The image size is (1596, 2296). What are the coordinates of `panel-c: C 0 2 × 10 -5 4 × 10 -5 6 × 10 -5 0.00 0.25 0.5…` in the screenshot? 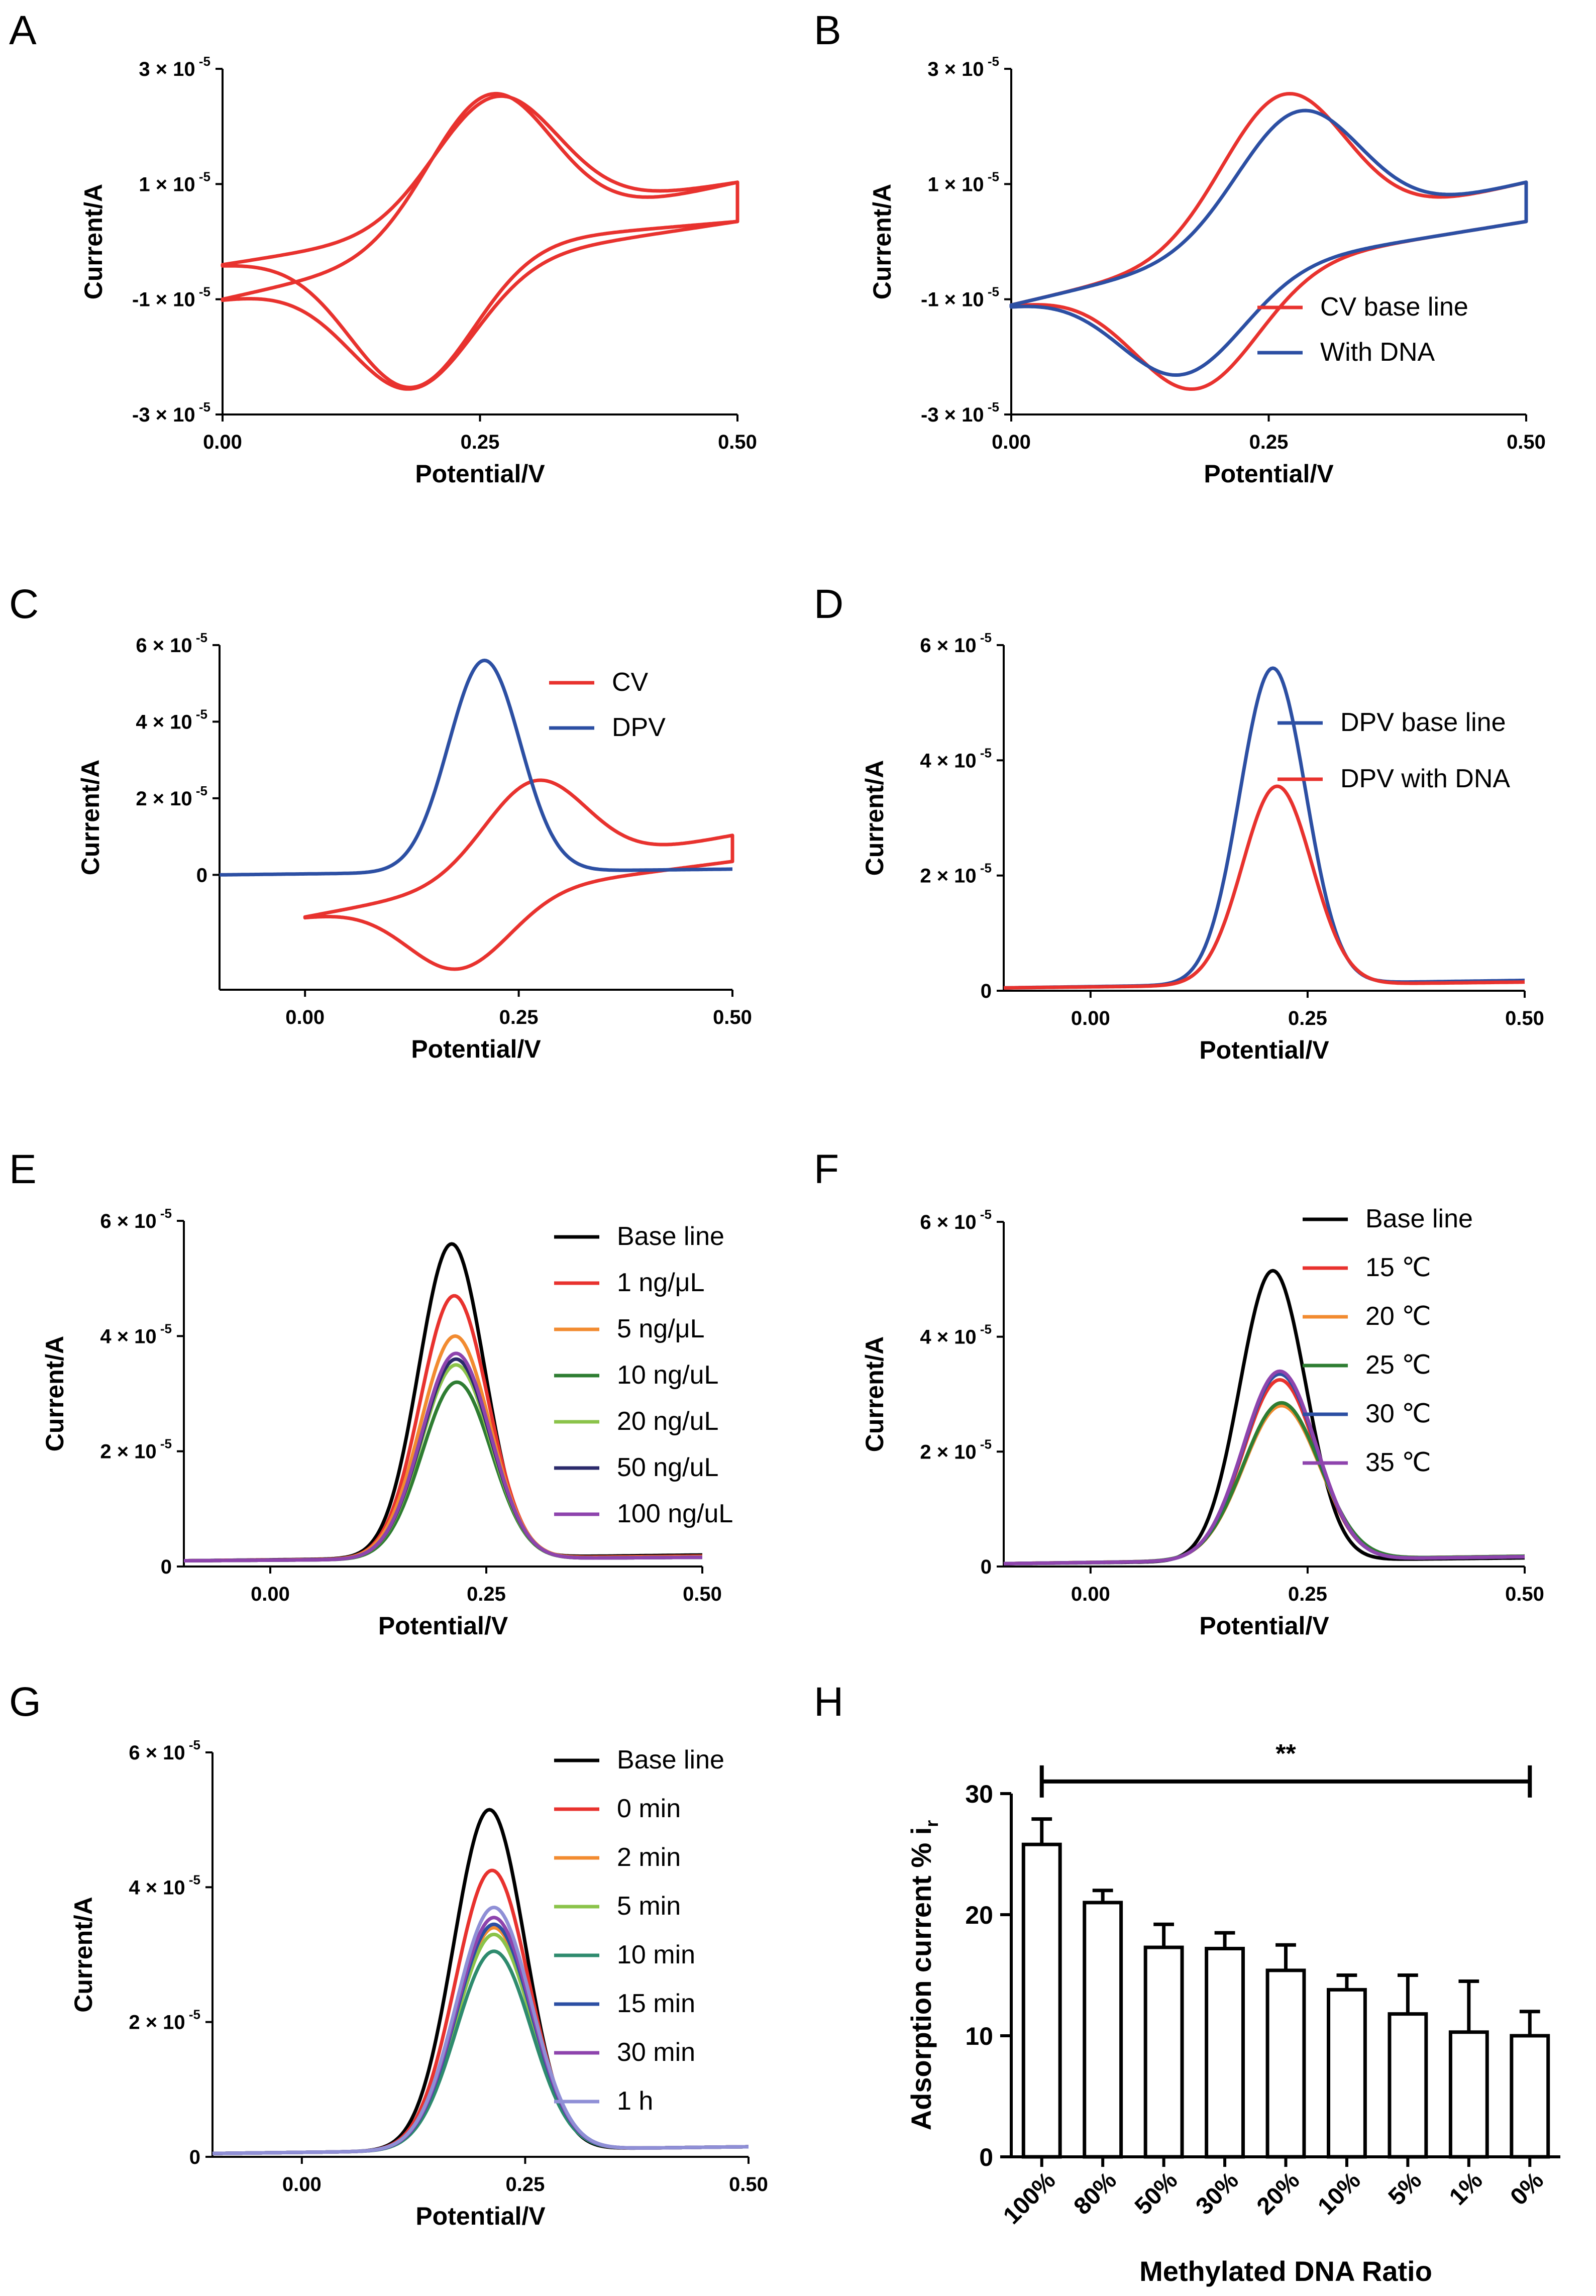 It's located at (380, 822).